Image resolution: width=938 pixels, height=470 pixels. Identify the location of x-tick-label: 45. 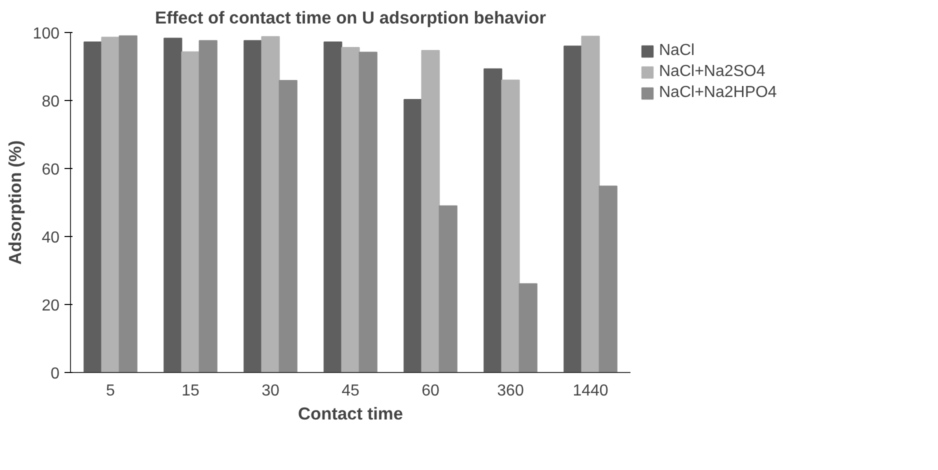
(351, 391).